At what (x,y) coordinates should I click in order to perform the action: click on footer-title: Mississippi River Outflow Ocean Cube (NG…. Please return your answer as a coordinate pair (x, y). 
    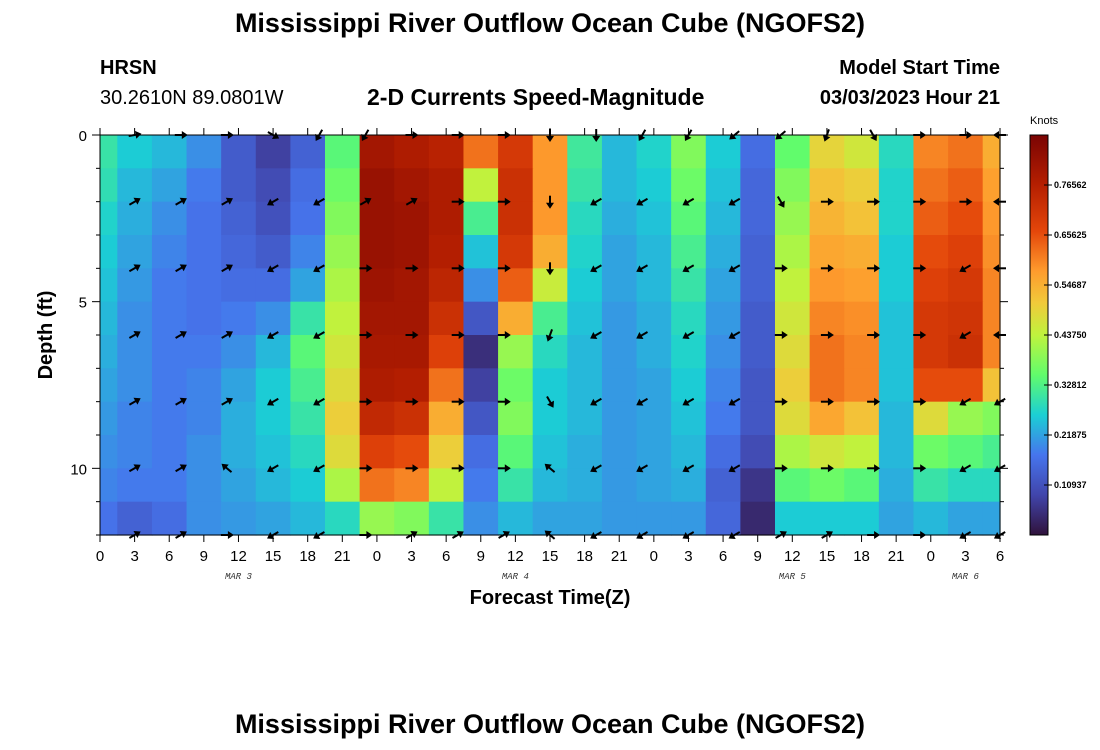
    Looking at the image, I should click on (550, 724).